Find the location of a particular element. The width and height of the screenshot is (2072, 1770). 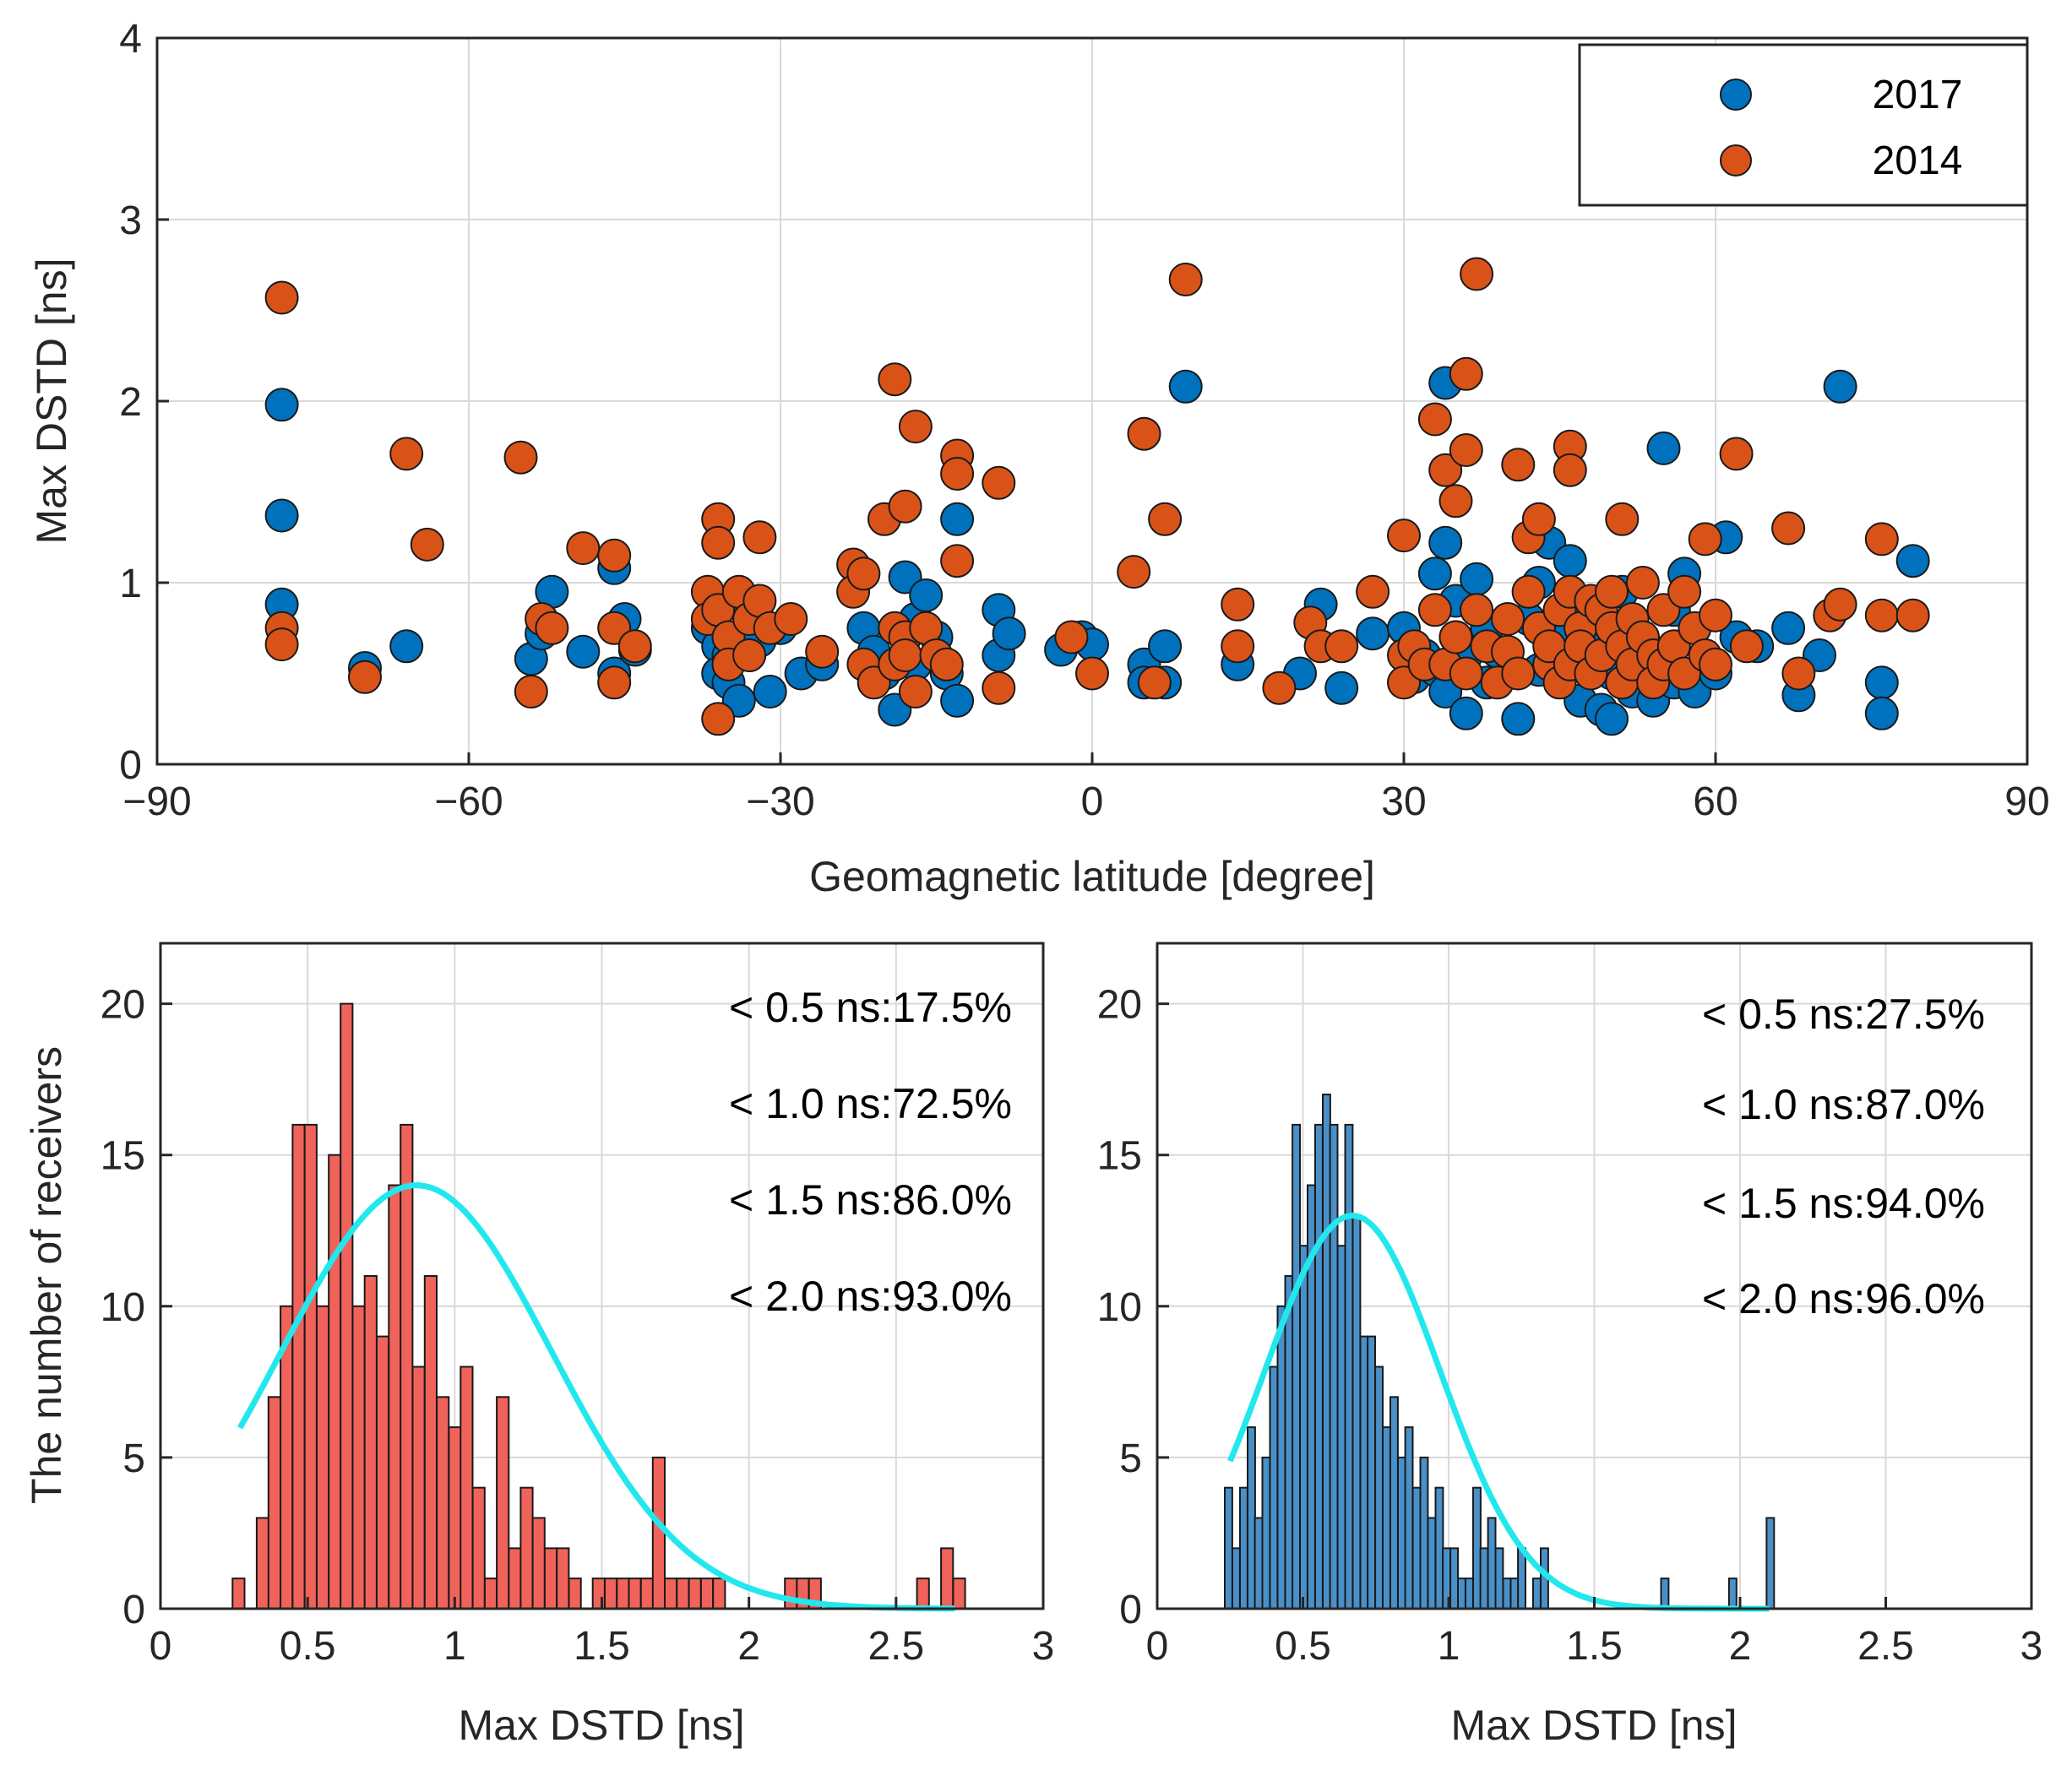

hist2014-bars is located at coordinates (598, 1306).